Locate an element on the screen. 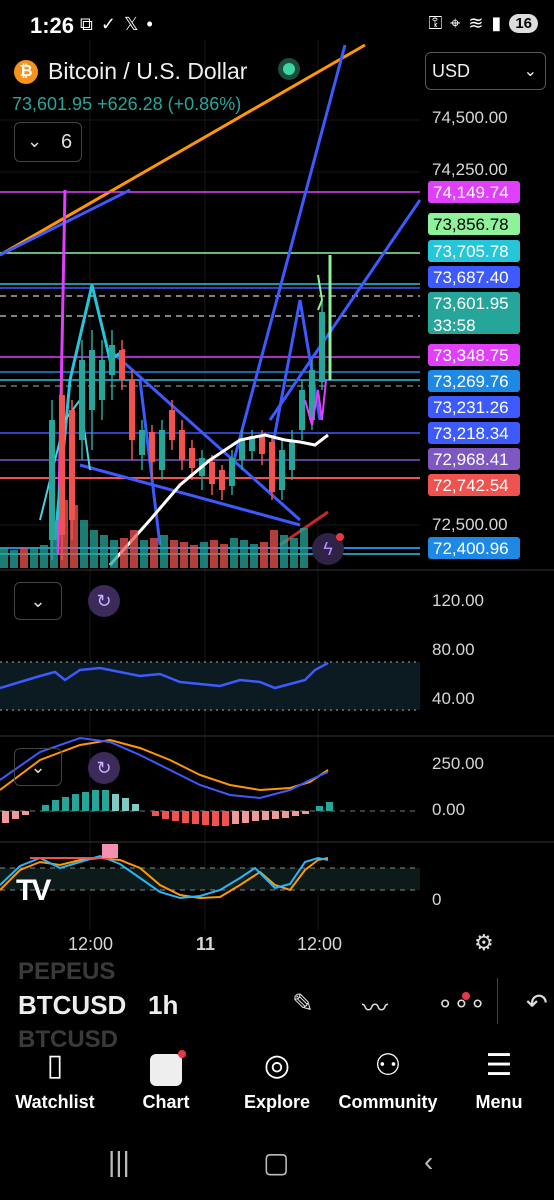 This screenshot has width=554, height=1200. undo-icon: ↶ is located at coordinates (537, 1003).